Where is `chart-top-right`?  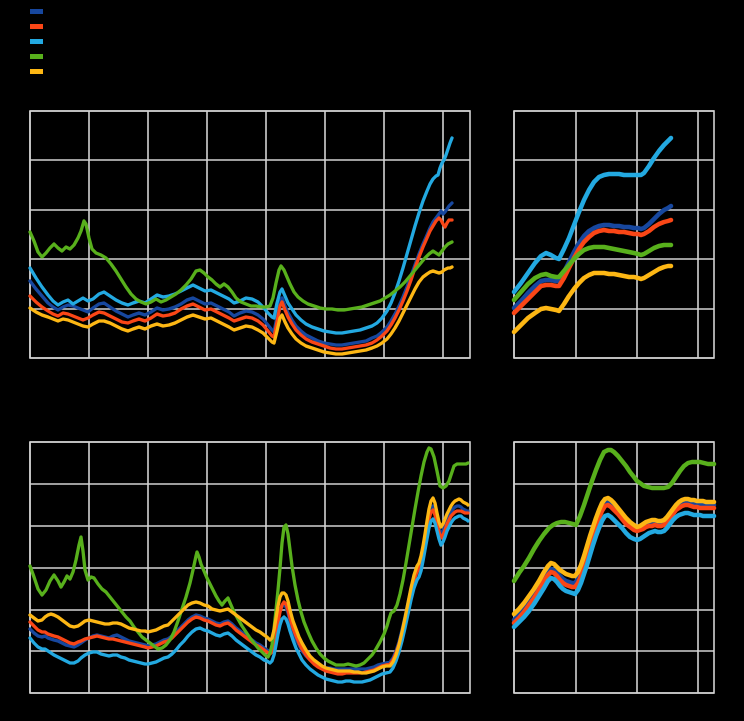
chart-top-right is located at coordinates (613, 234).